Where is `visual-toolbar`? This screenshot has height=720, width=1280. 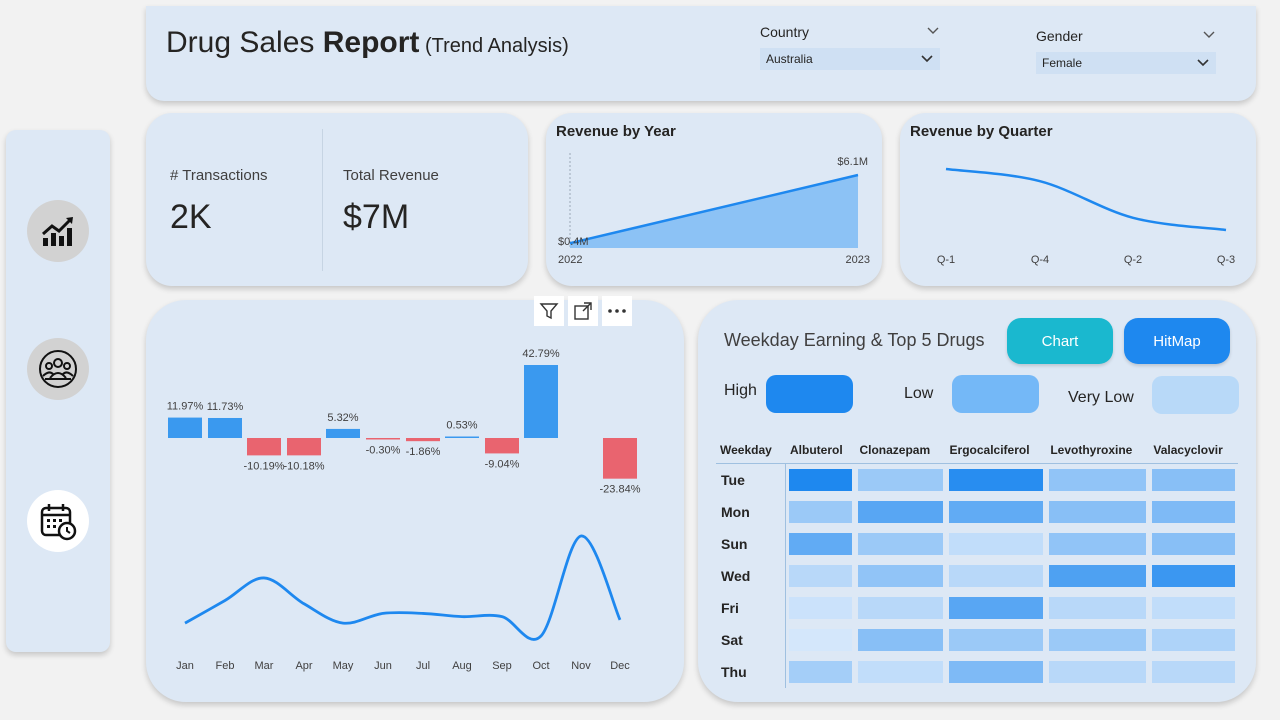
visual-toolbar is located at coordinates (583, 311).